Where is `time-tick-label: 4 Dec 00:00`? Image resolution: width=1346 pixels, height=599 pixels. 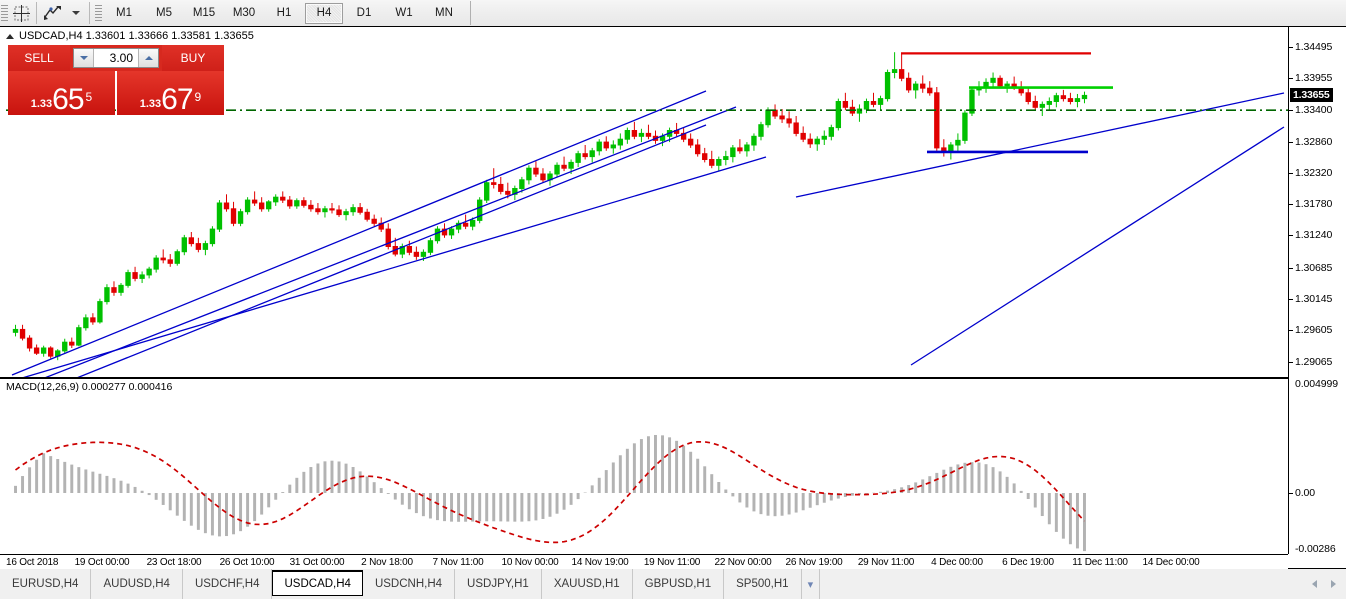
time-tick-label: 4 Dec 00:00 is located at coordinates (957, 562).